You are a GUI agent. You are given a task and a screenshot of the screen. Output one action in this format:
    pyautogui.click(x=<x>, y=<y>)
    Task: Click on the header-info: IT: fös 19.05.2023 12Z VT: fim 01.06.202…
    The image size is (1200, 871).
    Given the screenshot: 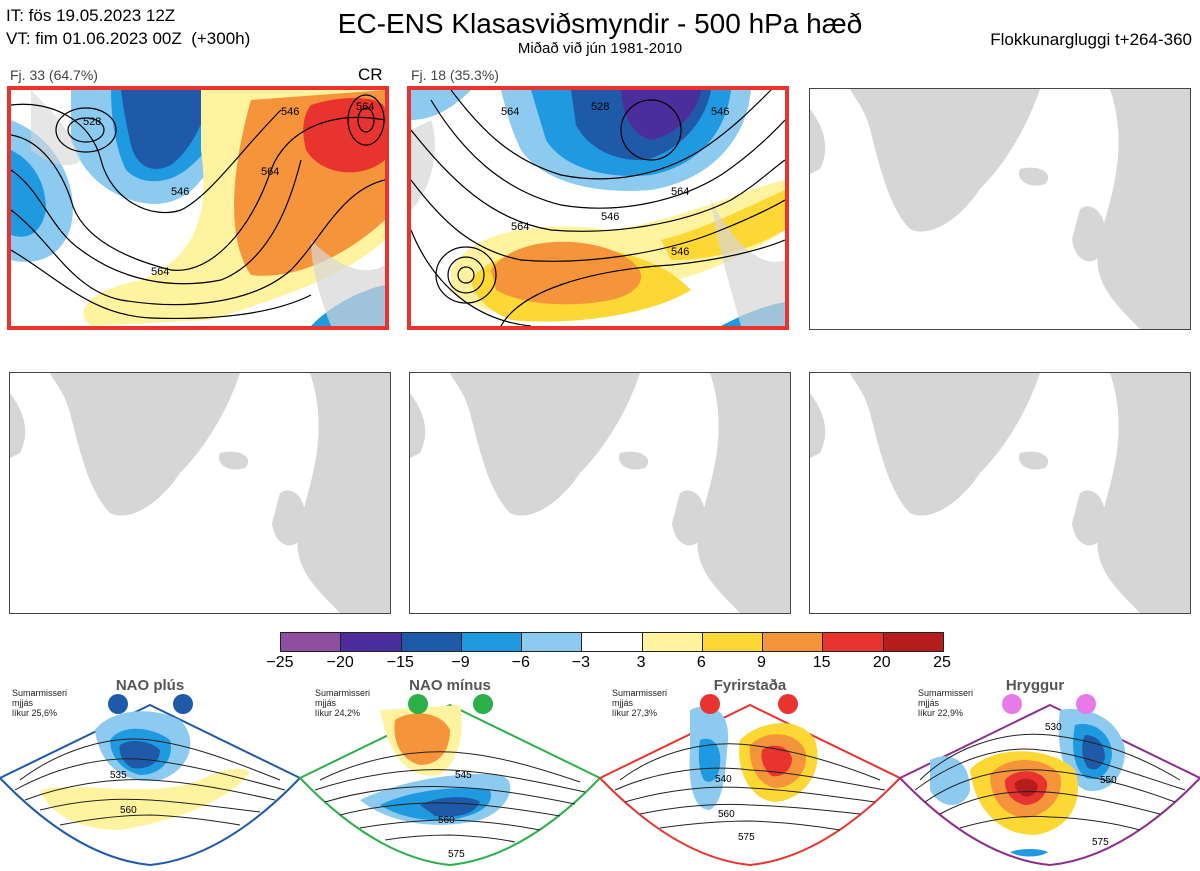 What is the action you would take?
    pyautogui.click(x=128, y=27)
    